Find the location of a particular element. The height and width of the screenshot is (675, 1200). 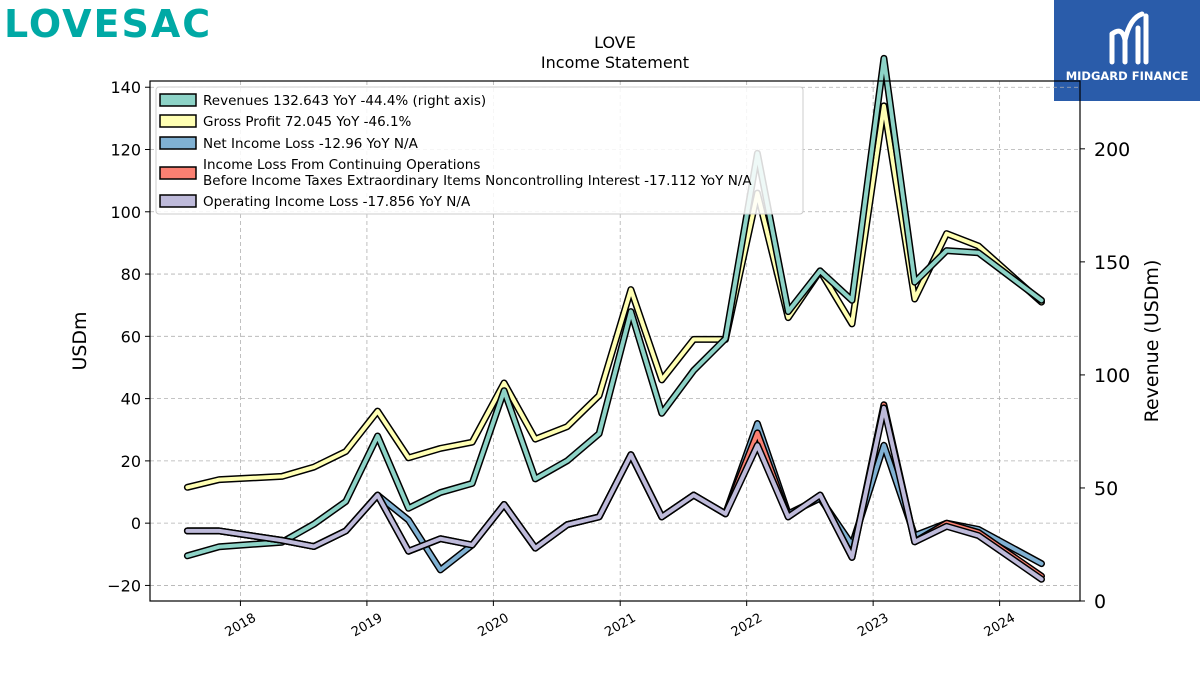

y-axis-label-right: Revenue (USDm) is located at coordinates (1152, 341).